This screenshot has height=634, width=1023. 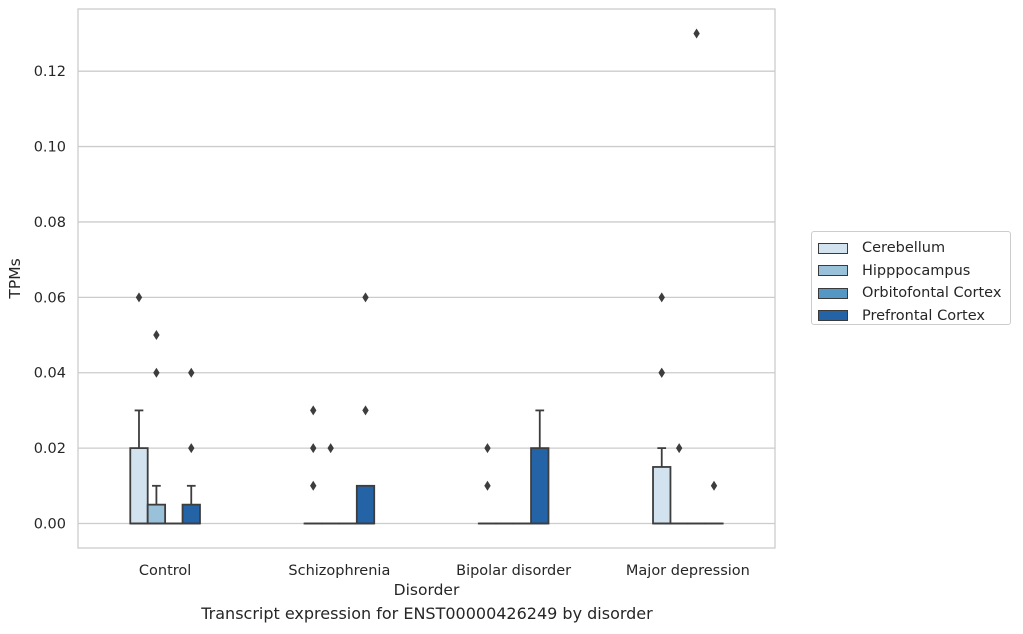 I want to click on legend-label-orbitofrontal-cortex: Orbitofontal Cortex, so click(x=932, y=293).